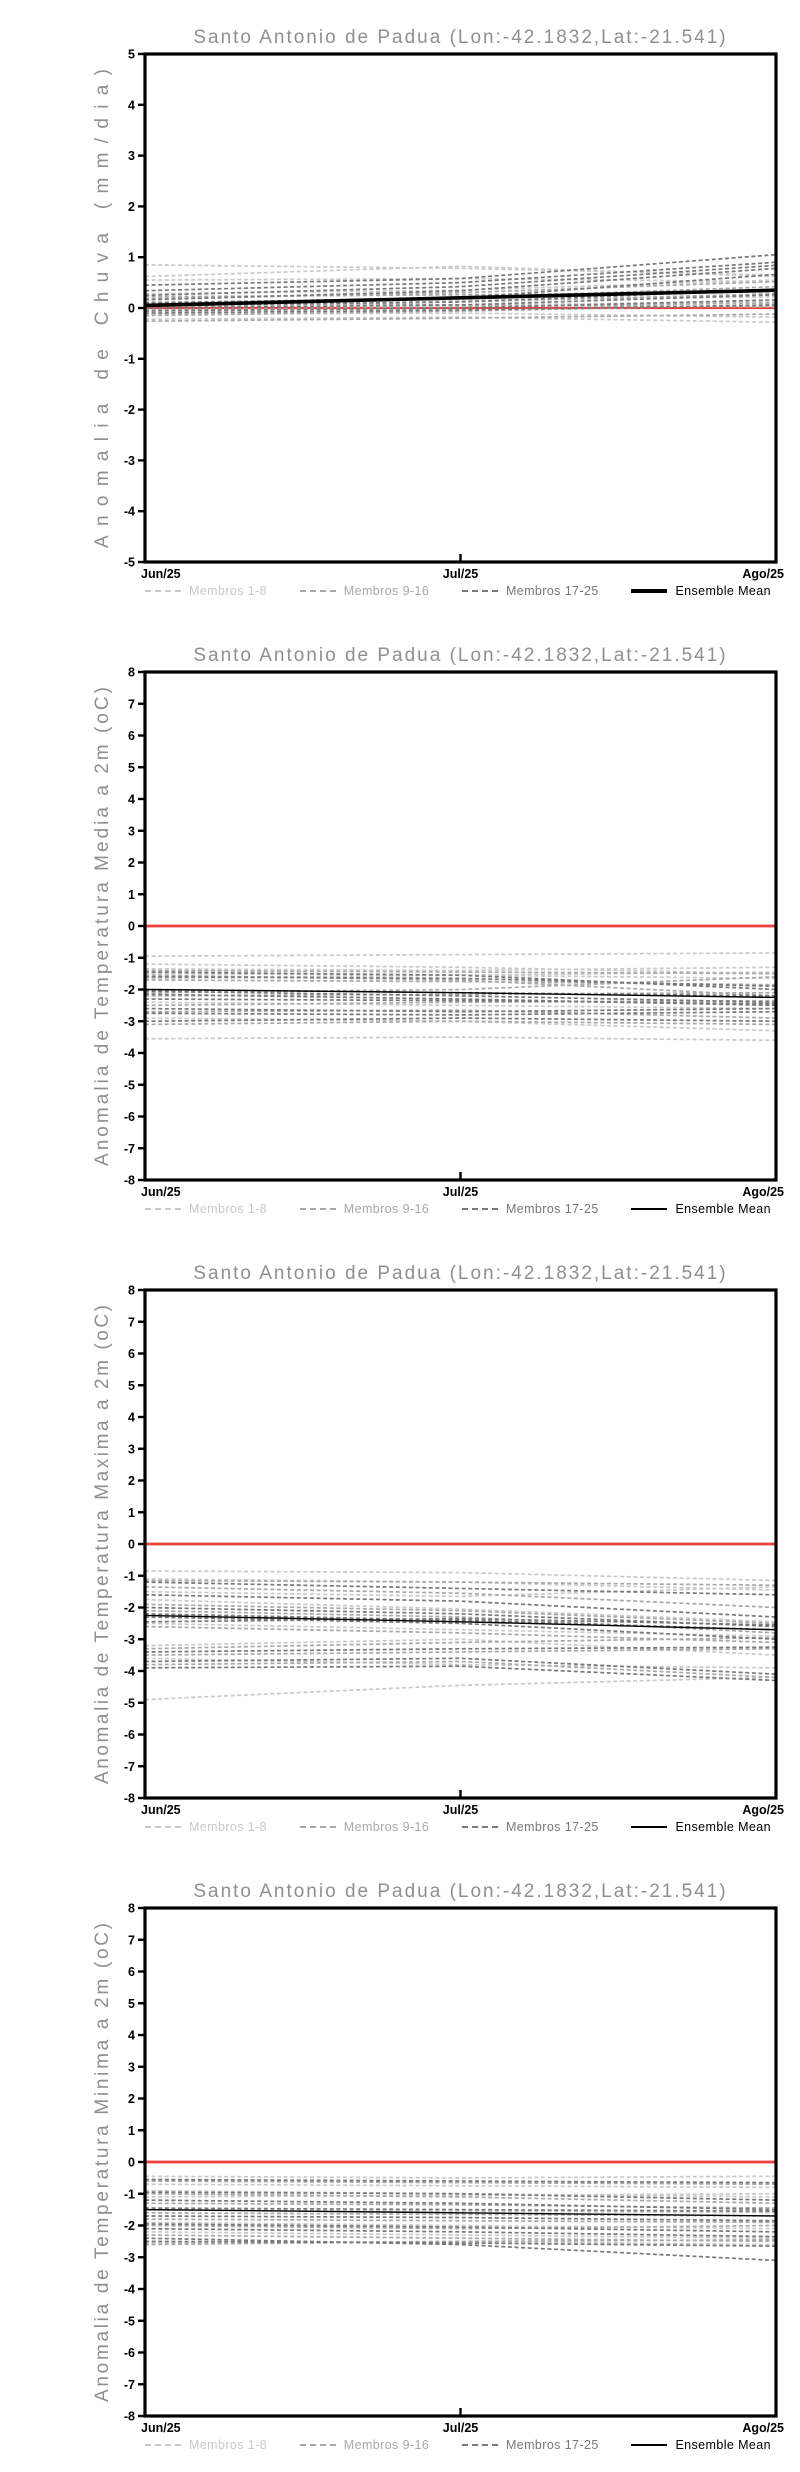 The height and width of the screenshot is (2472, 800). Describe the element at coordinates (102, 1544) in the screenshot. I see `svg-text:Anomalia de Temperatura Maxima: Anomalia de Temperatura Maxima a 2m (oC)` at that location.